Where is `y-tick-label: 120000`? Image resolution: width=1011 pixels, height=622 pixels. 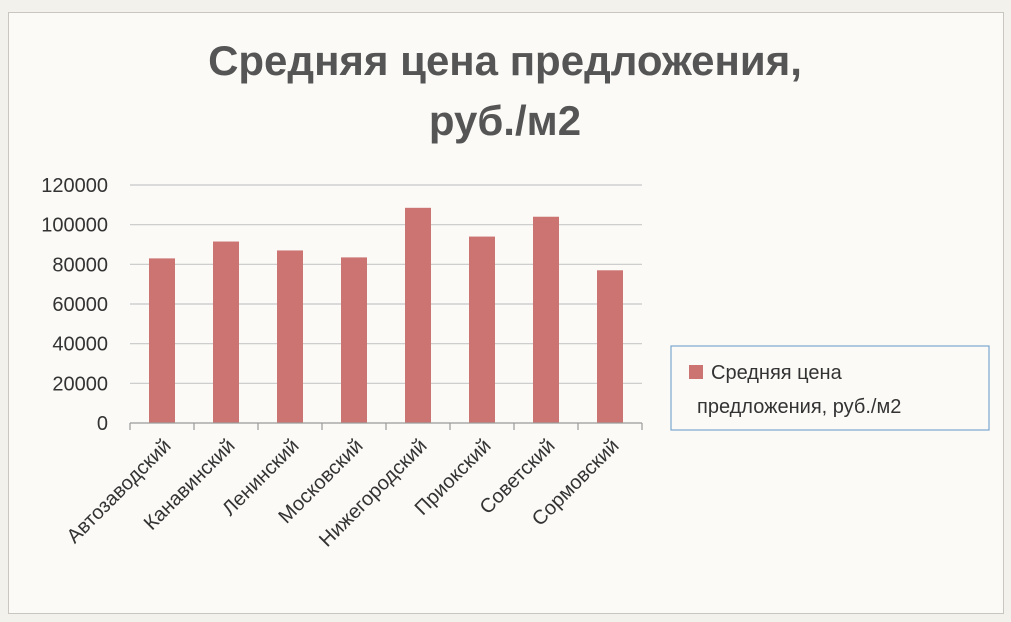
y-tick-label: 120000 is located at coordinates (74, 186).